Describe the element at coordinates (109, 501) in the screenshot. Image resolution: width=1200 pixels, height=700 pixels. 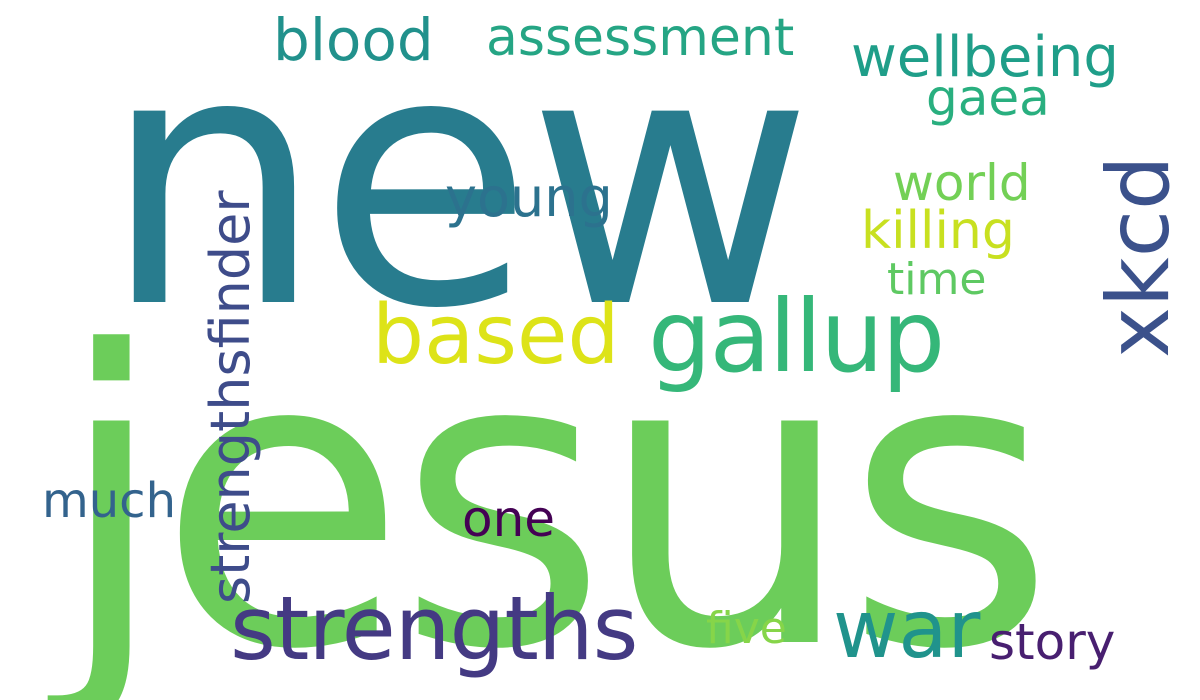
I see `word-much: much` at that location.